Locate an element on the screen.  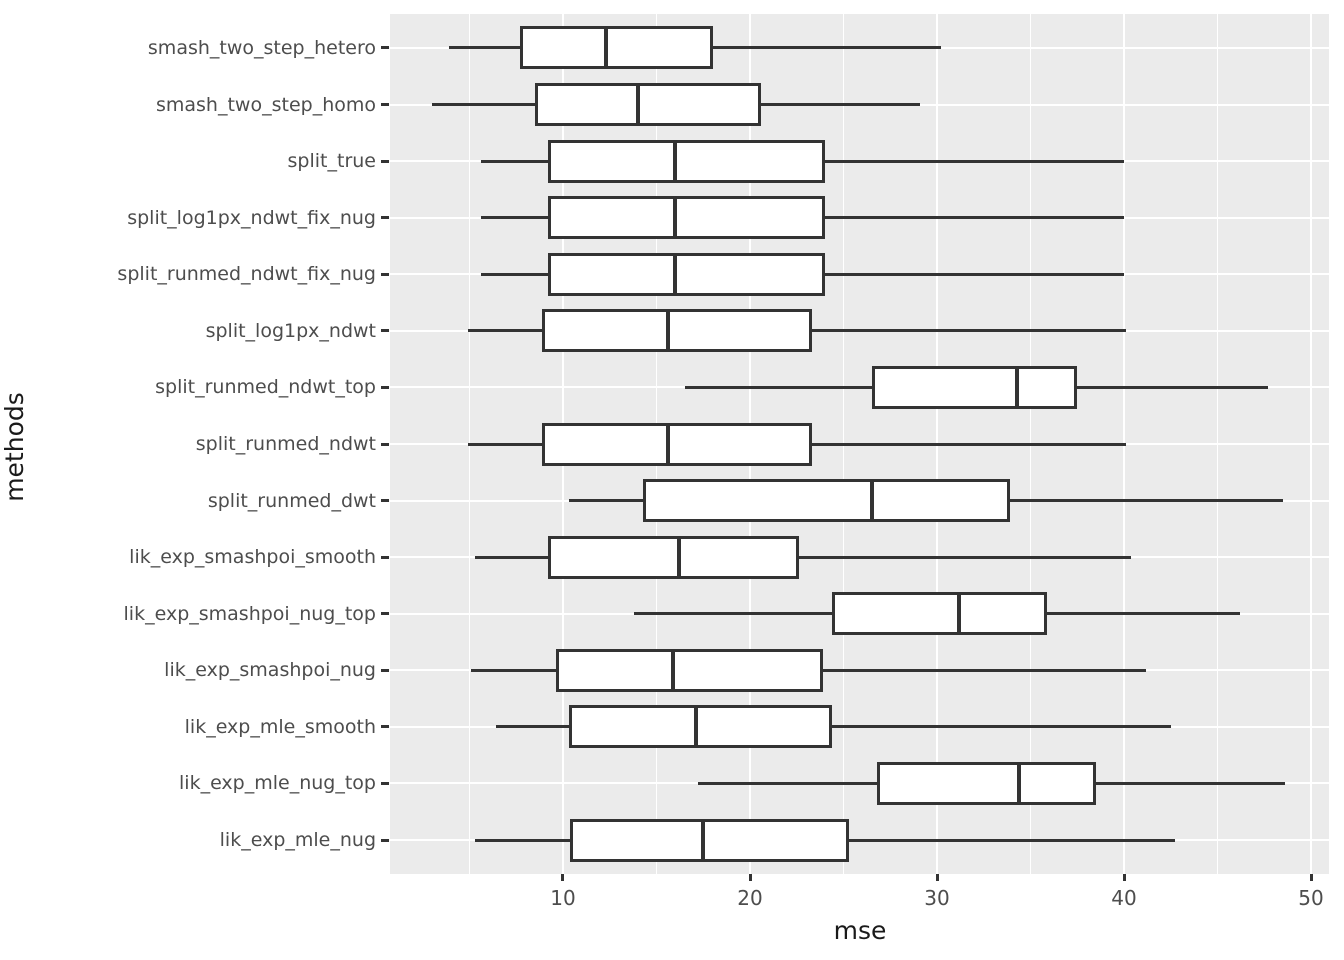
x-tick-label: 50 is located at coordinates (1311, 898).